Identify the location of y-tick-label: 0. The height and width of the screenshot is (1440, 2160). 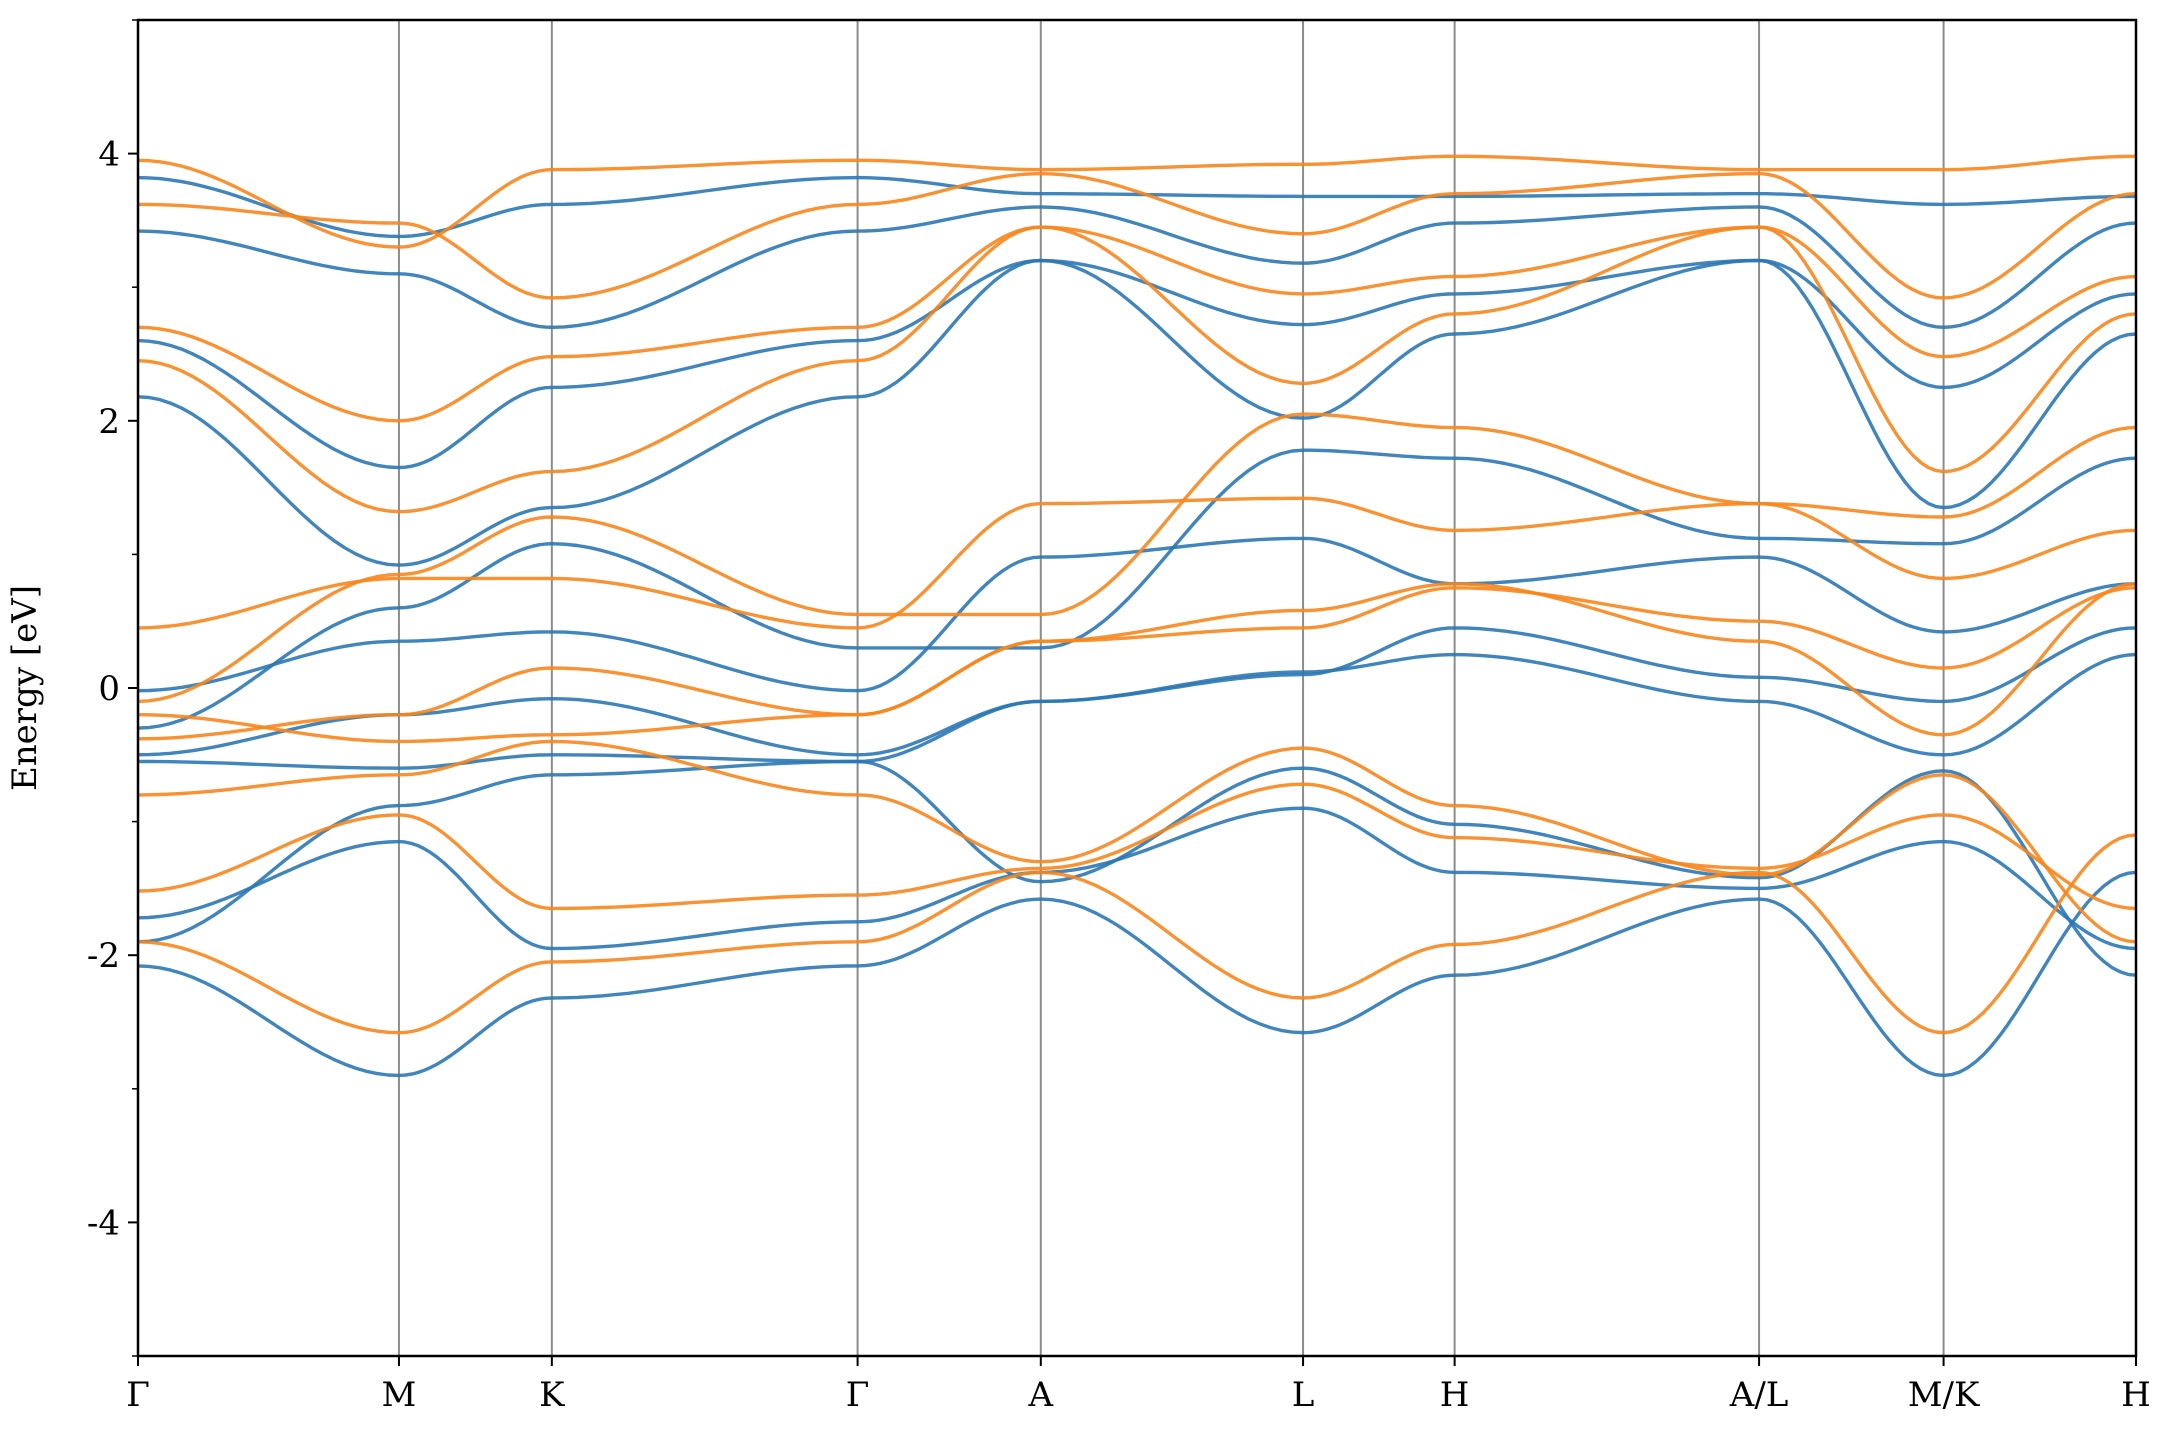
(109, 689).